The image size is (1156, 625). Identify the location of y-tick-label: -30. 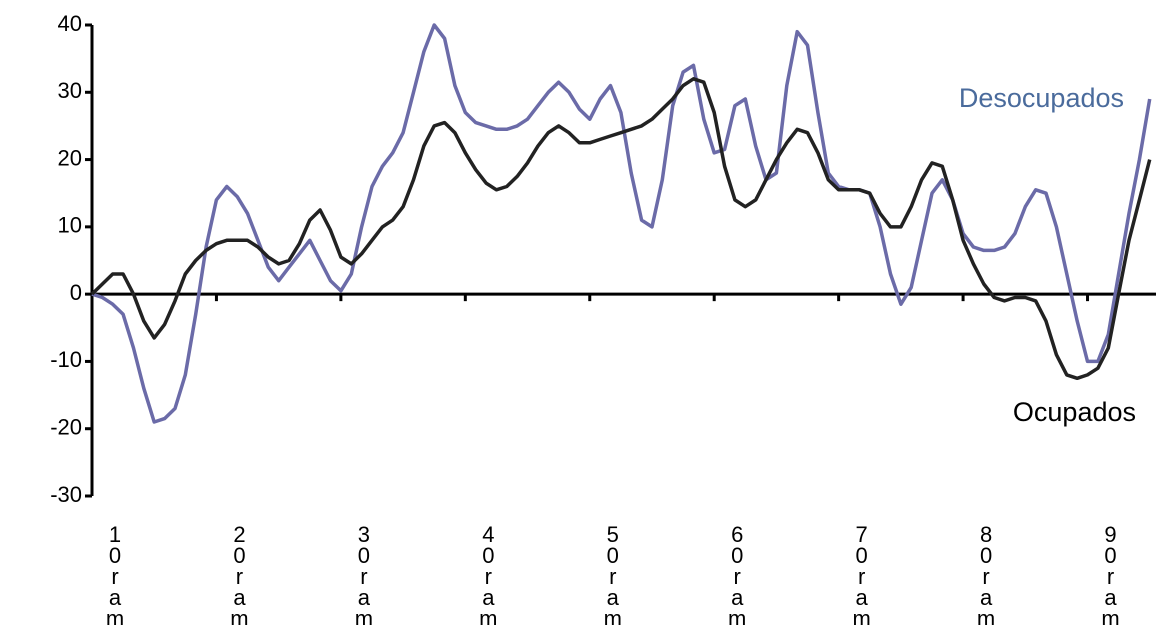
(66, 494).